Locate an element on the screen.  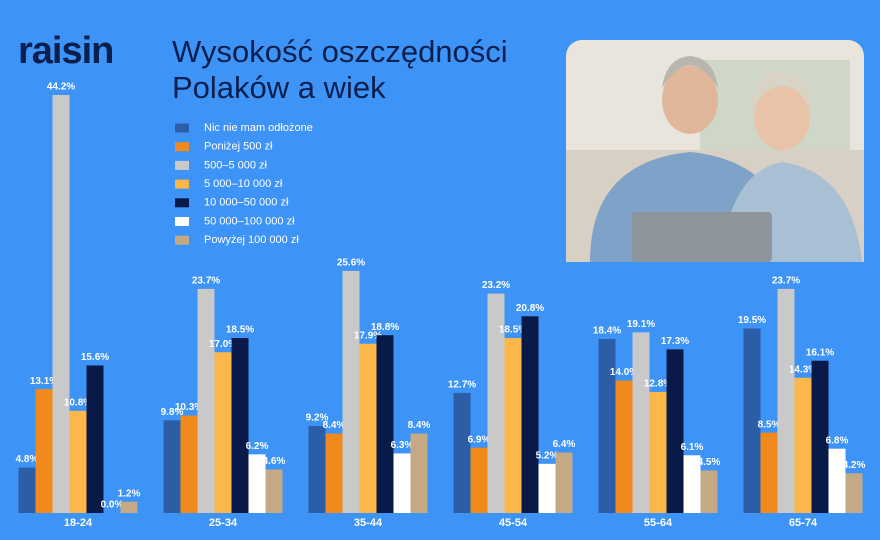
value-label: 18.5% is located at coordinates (240, 330).